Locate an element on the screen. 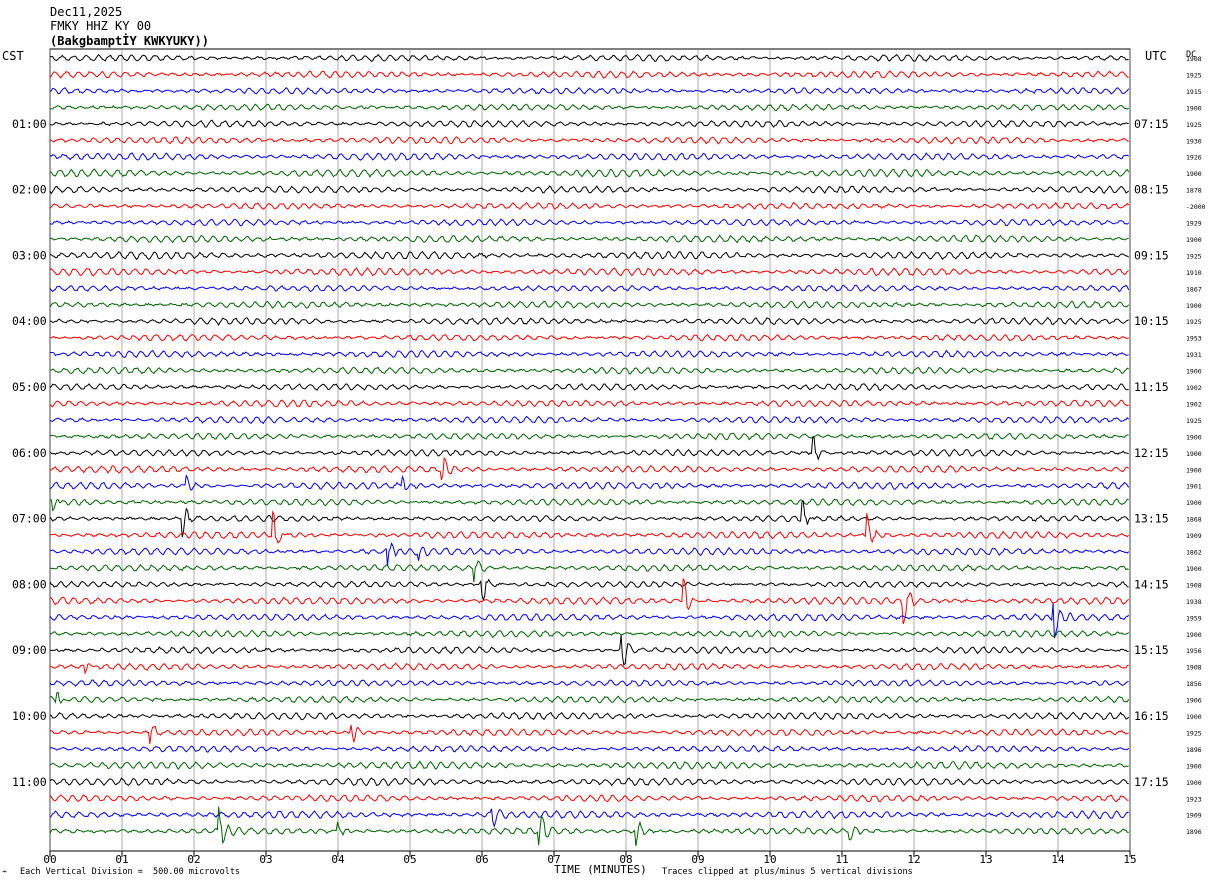  dc-offset-label: 1906 is located at coordinates (1194, 701).